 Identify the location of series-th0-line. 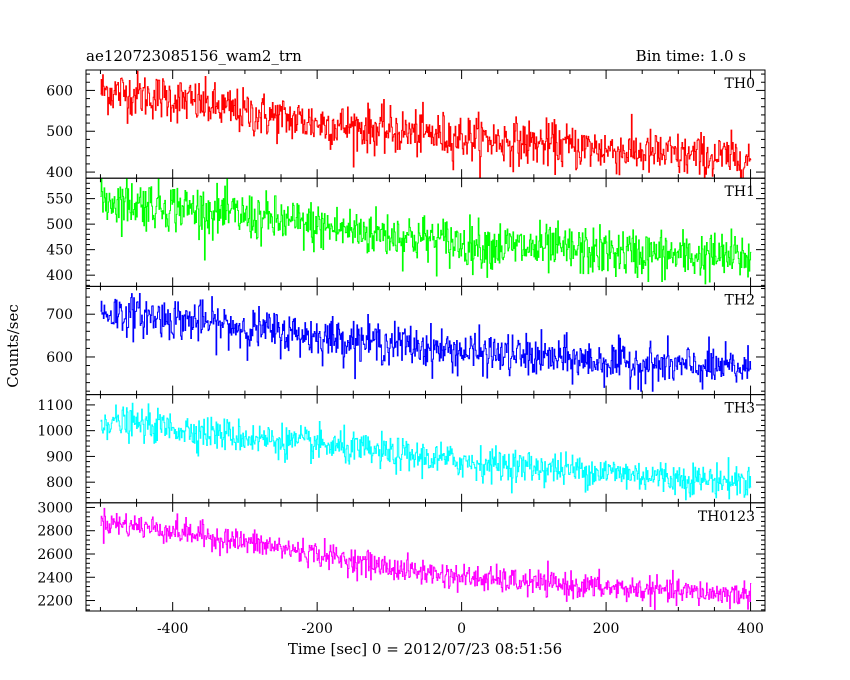
(426, 124).